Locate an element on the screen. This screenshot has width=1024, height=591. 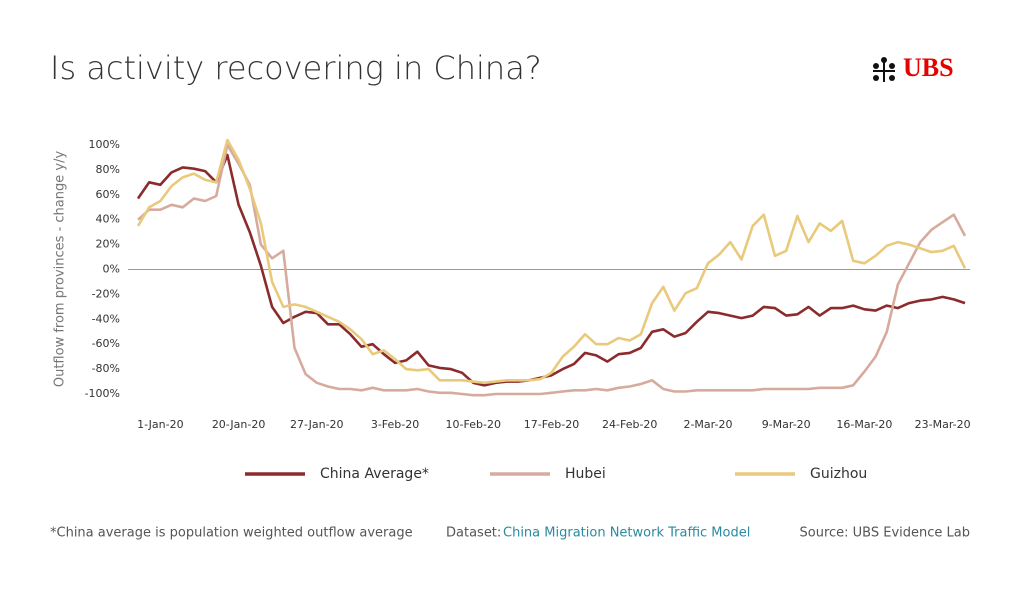
legend-label: Hubei is located at coordinates (585, 474).